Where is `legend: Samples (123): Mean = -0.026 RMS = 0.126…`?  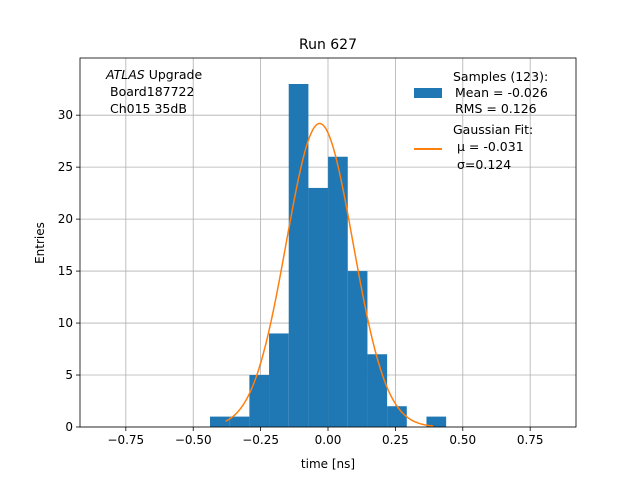
legend: Samples (123): Mean = -0.026 RMS = 0.126… is located at coordinates (481, 120).